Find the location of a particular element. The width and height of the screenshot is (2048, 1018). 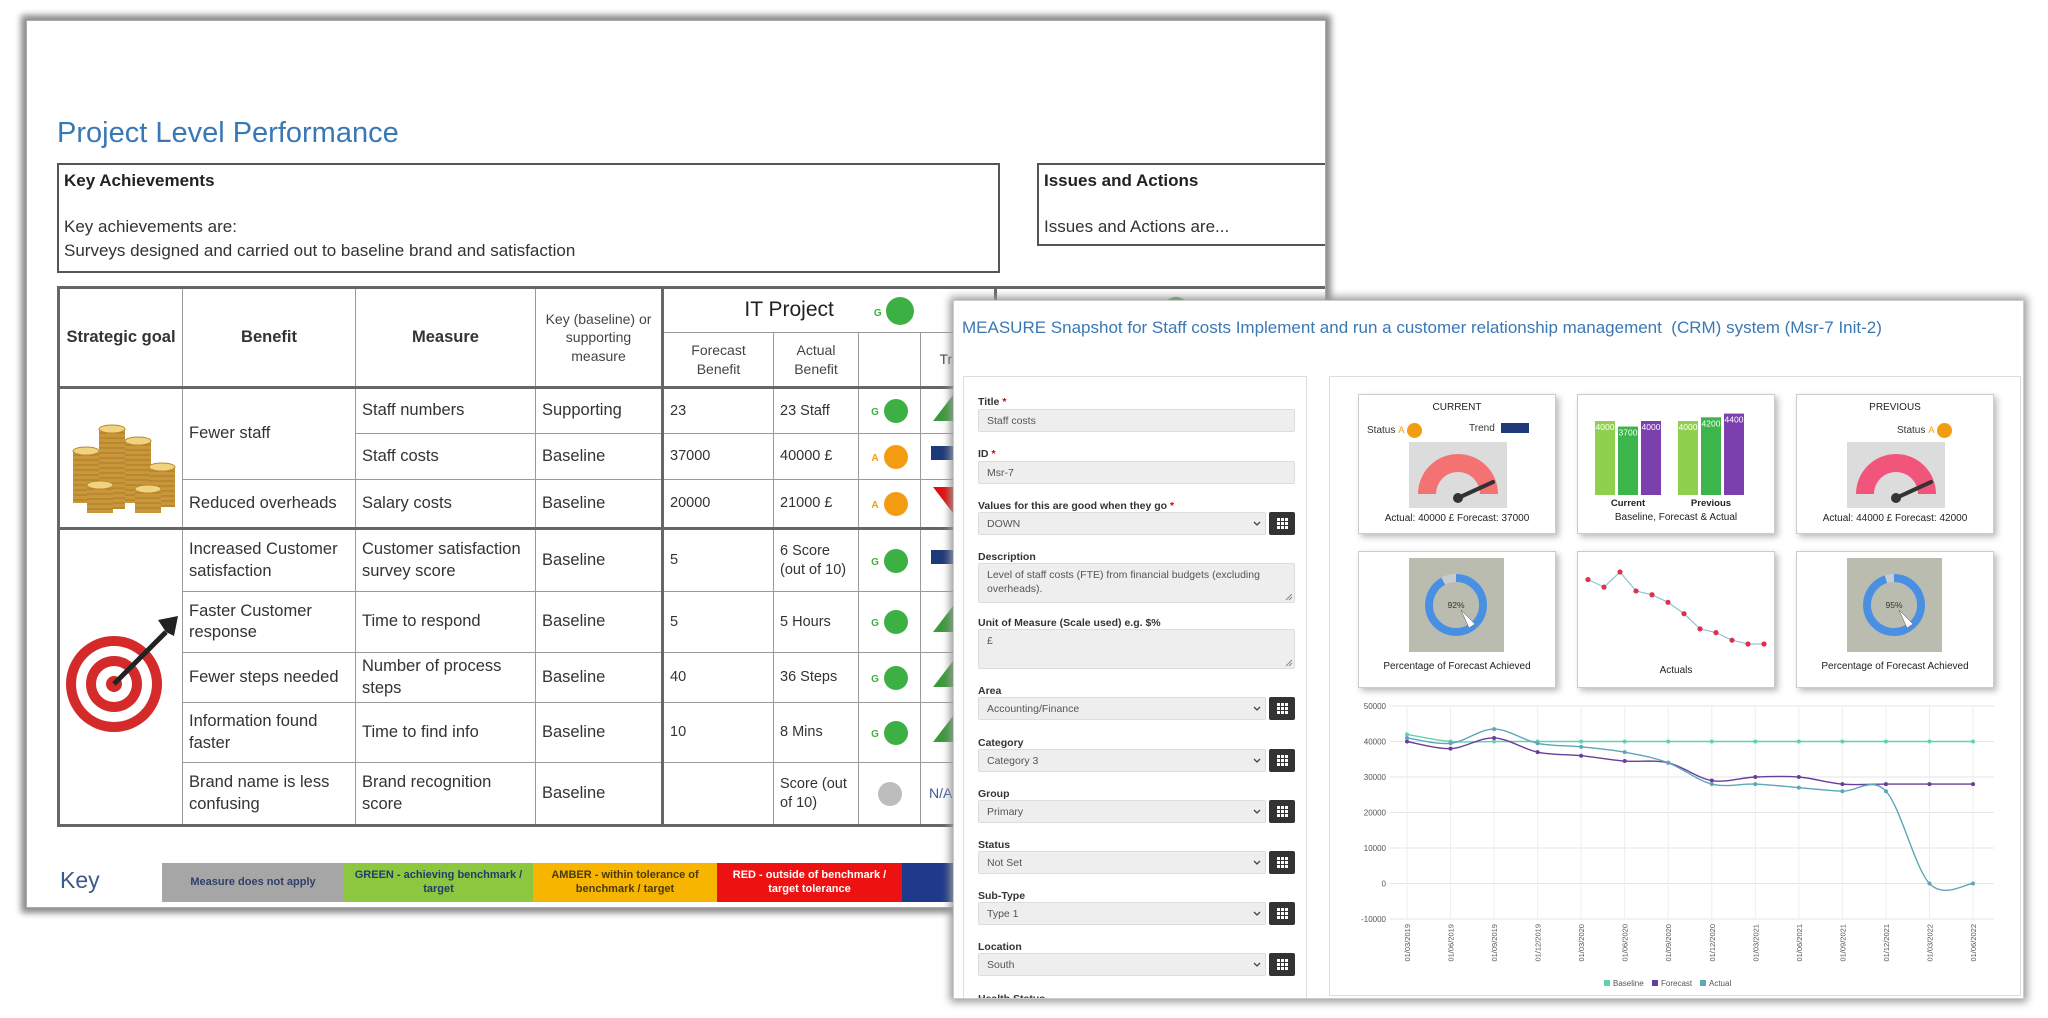

key-type: Baseline is located at coordinates (599, 794).